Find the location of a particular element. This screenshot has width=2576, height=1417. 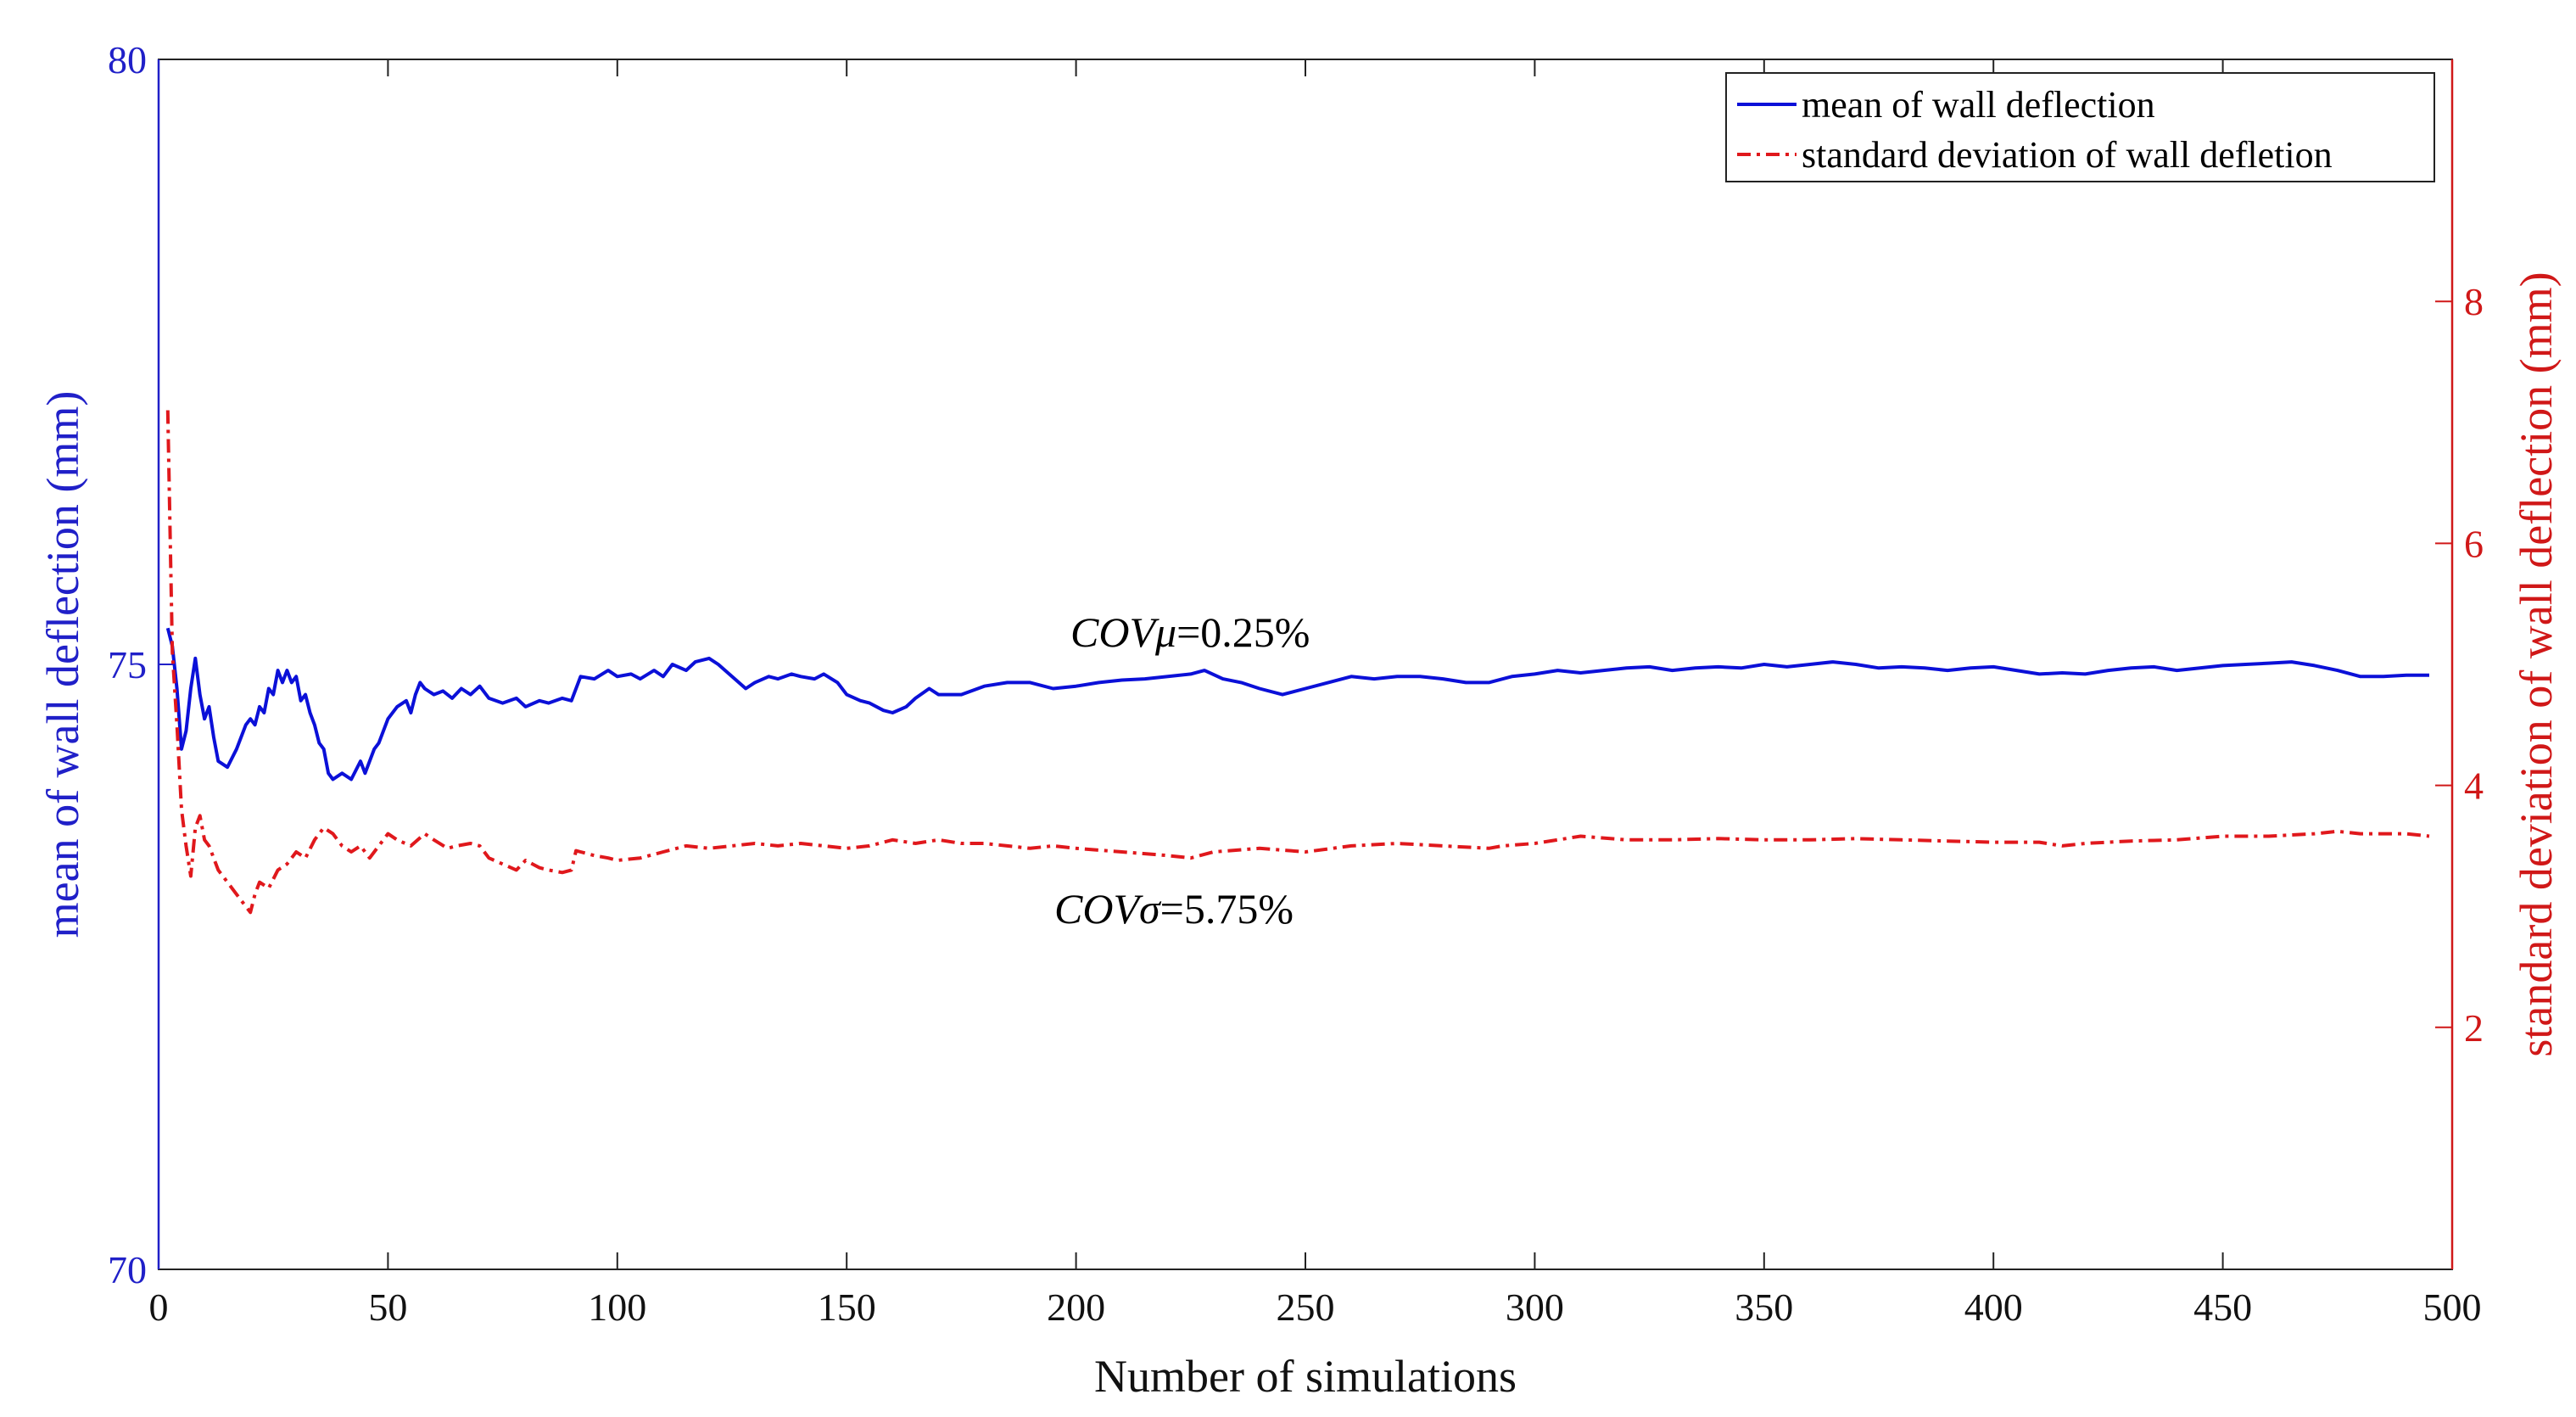

x-tick-label: 250 is located at coordinates (1306, 1307).